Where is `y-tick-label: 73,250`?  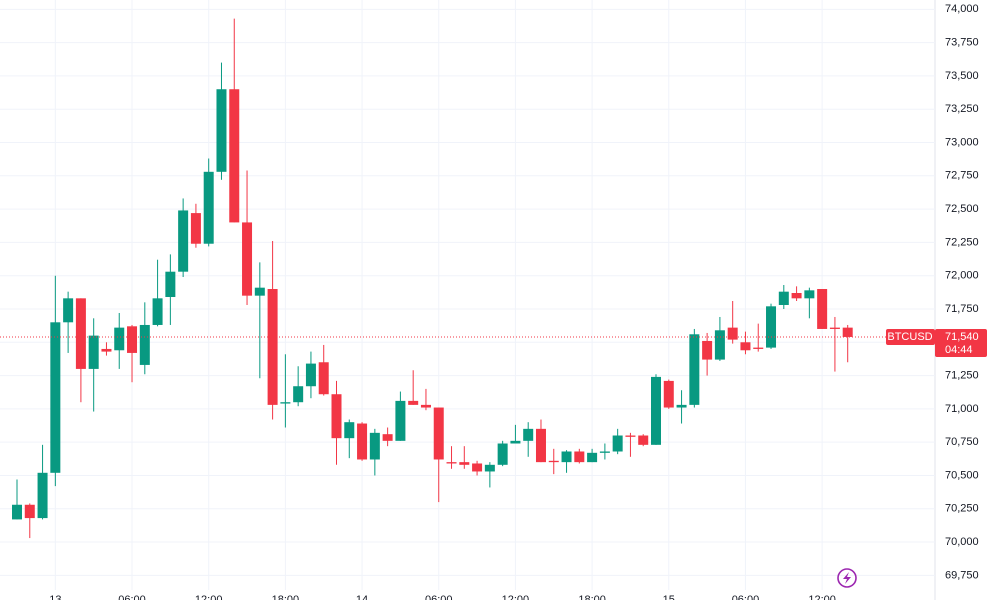 y-tick-label: 73,250 is located at coordinates (962, 109).